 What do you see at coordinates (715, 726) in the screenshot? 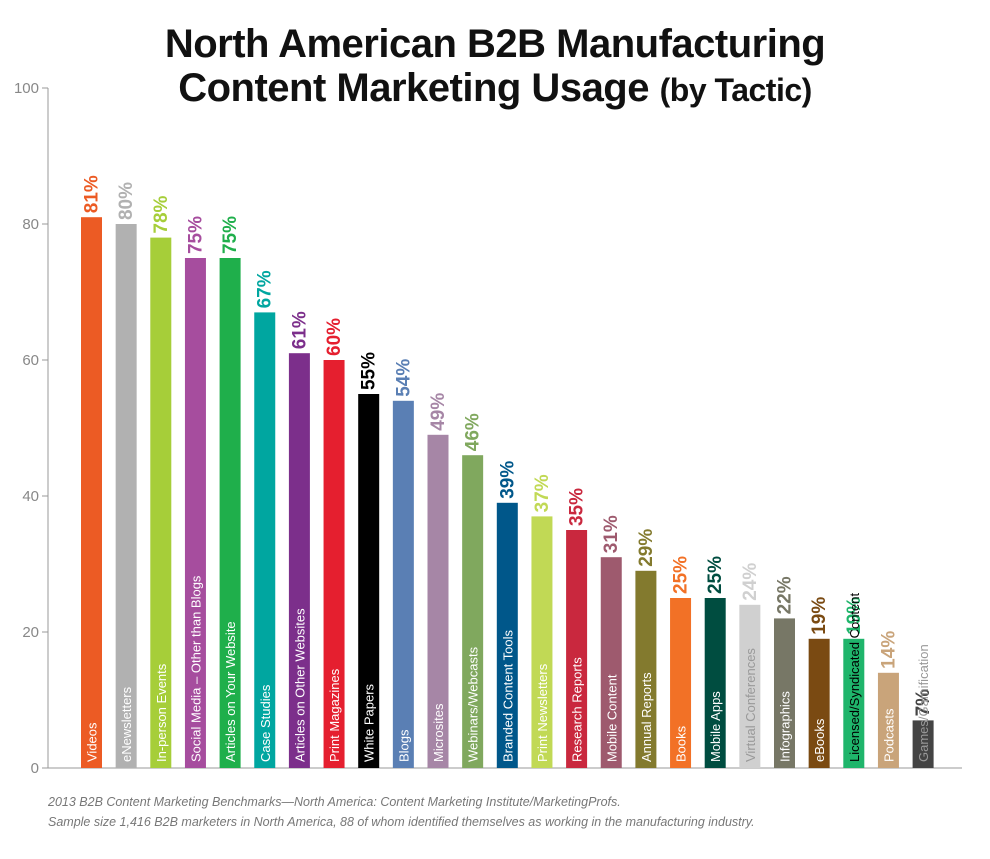
I see `category-label: Mobile Apps` at bounding box center [715, 726].